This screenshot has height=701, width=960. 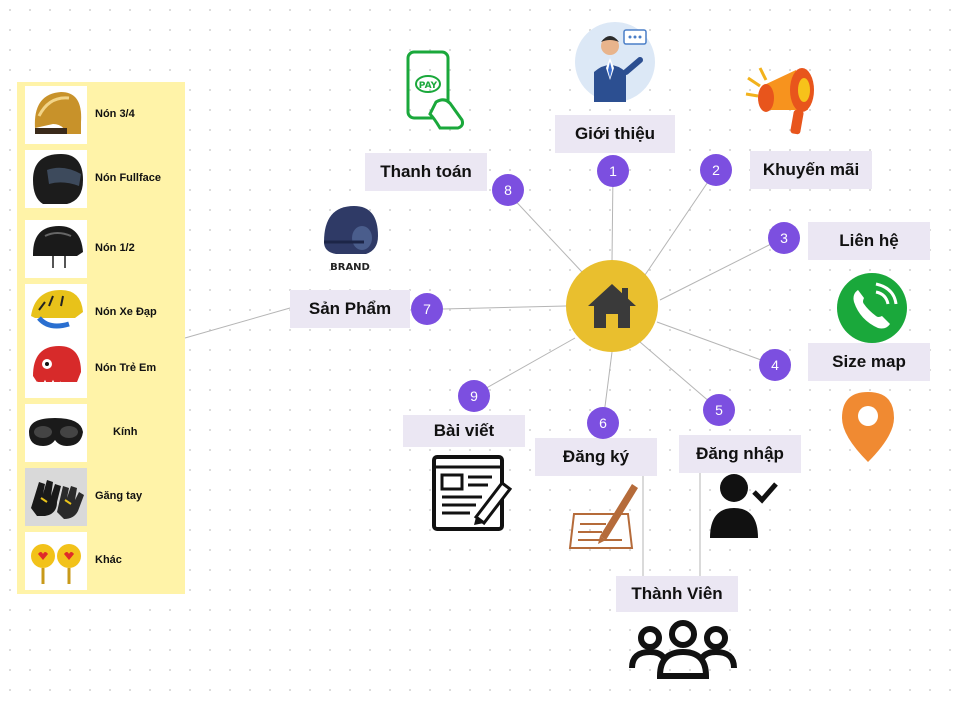 What do you see at coordinates (602, 517) in the screenshot?
I see `signing-document-icon` at bounding box center [602, 517].